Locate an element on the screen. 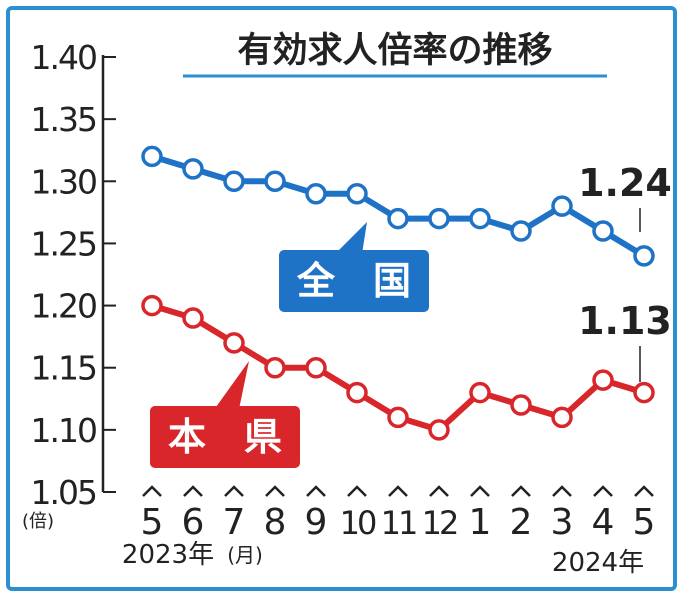 The image size is (687, 600). legend-national-label: 全 国 is located at coordinates (353, 281).